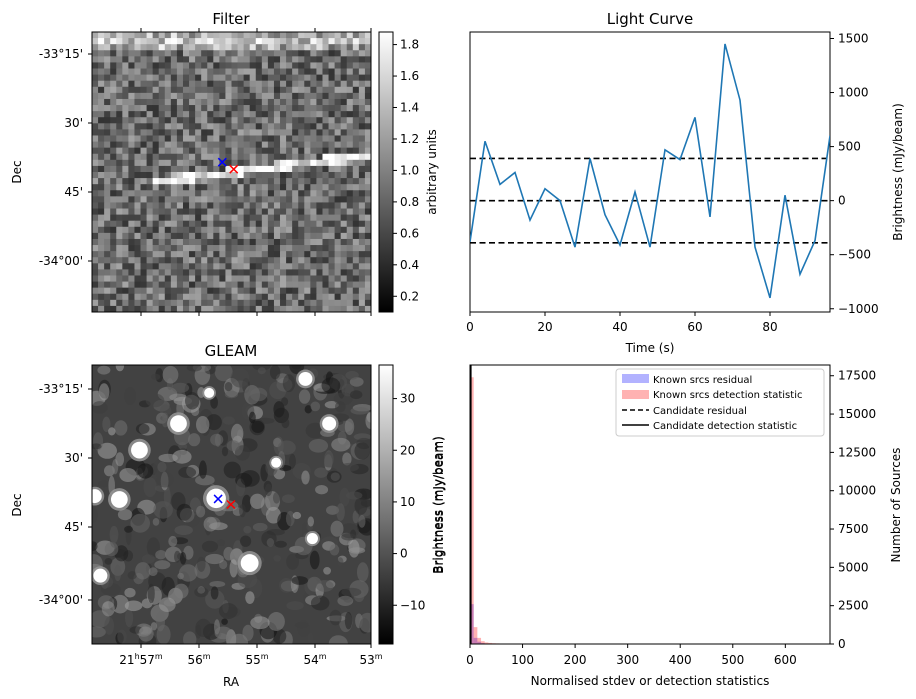 This screenshot has height=699, width=916. Describe the element at coordinates (406, 170) in the screenshot. I see `filter-colorbar-ticks: 0.20.40.60.81.01.21.41.61.8` at that location.